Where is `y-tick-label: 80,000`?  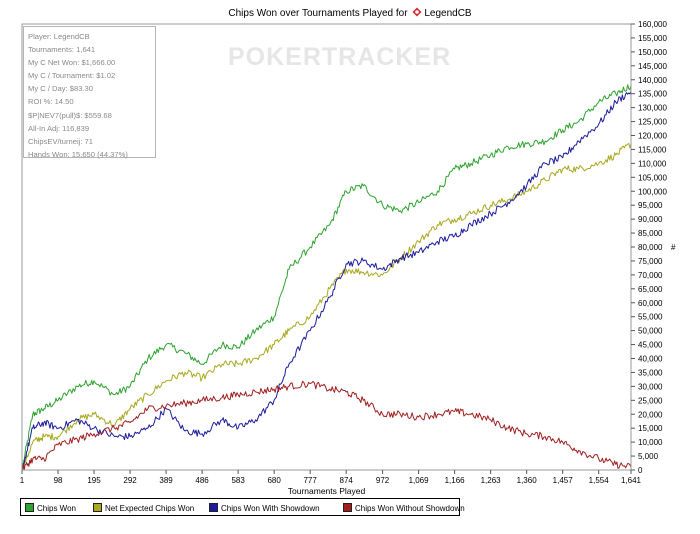
y-tick-label: 80,000 is located at coordinates (650, 247).